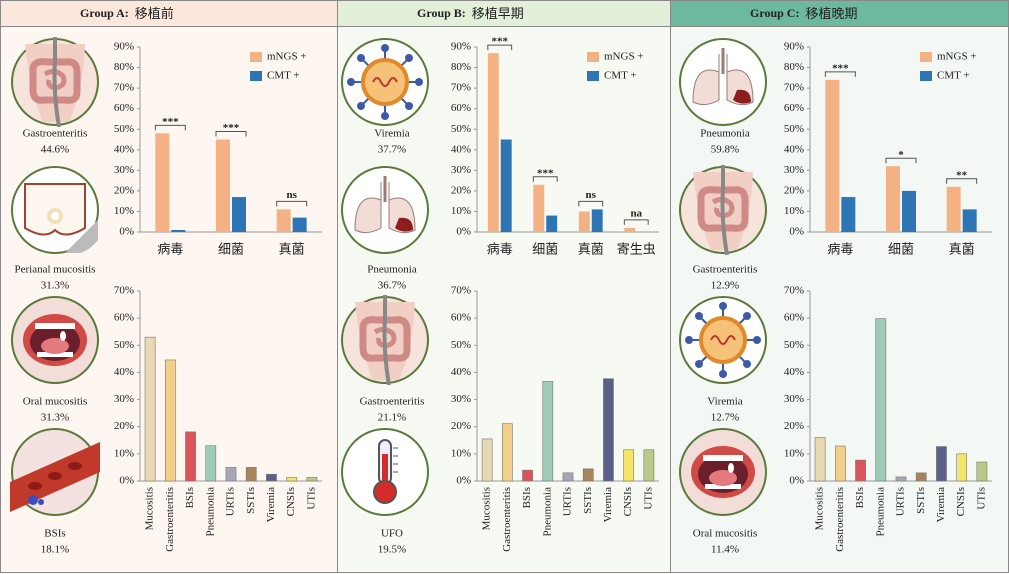 The height and width of the screenshot is (574, 1009). I want to click on icon-value: 12.7%, so click(725, 418).